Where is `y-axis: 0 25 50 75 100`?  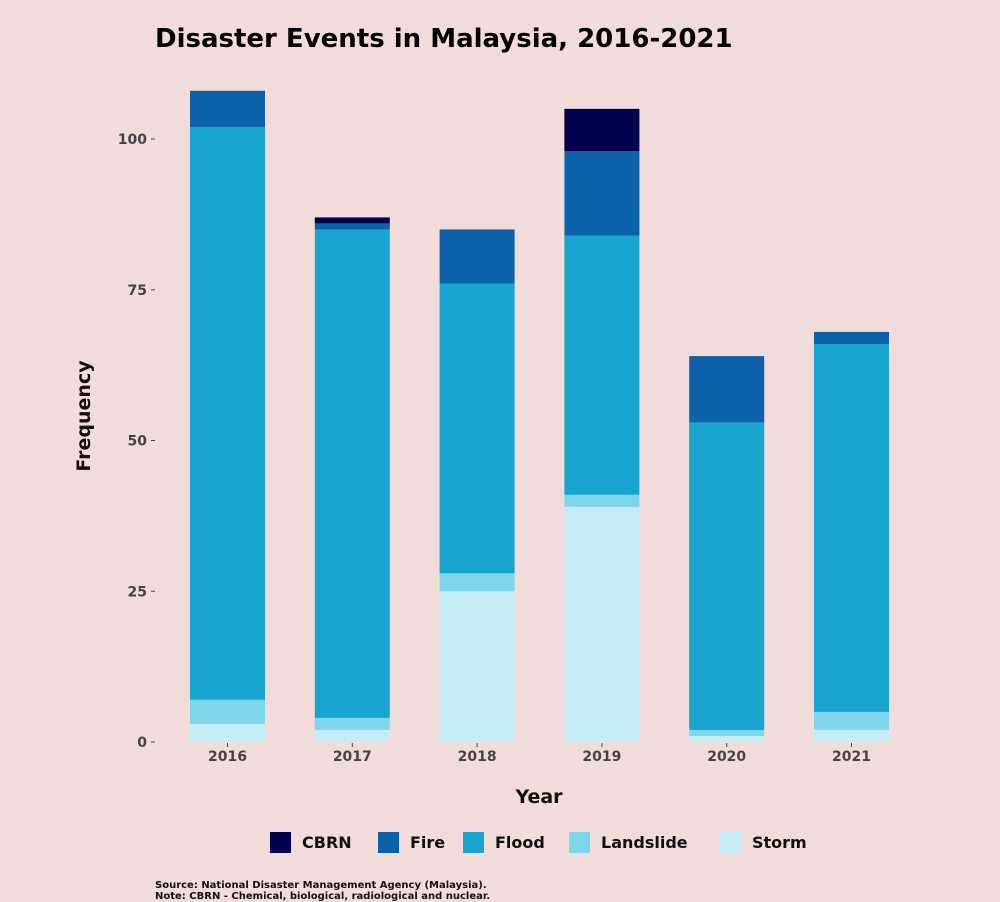
y-axis: 0 25 50 75 100 is located at coordinates (136, 441).